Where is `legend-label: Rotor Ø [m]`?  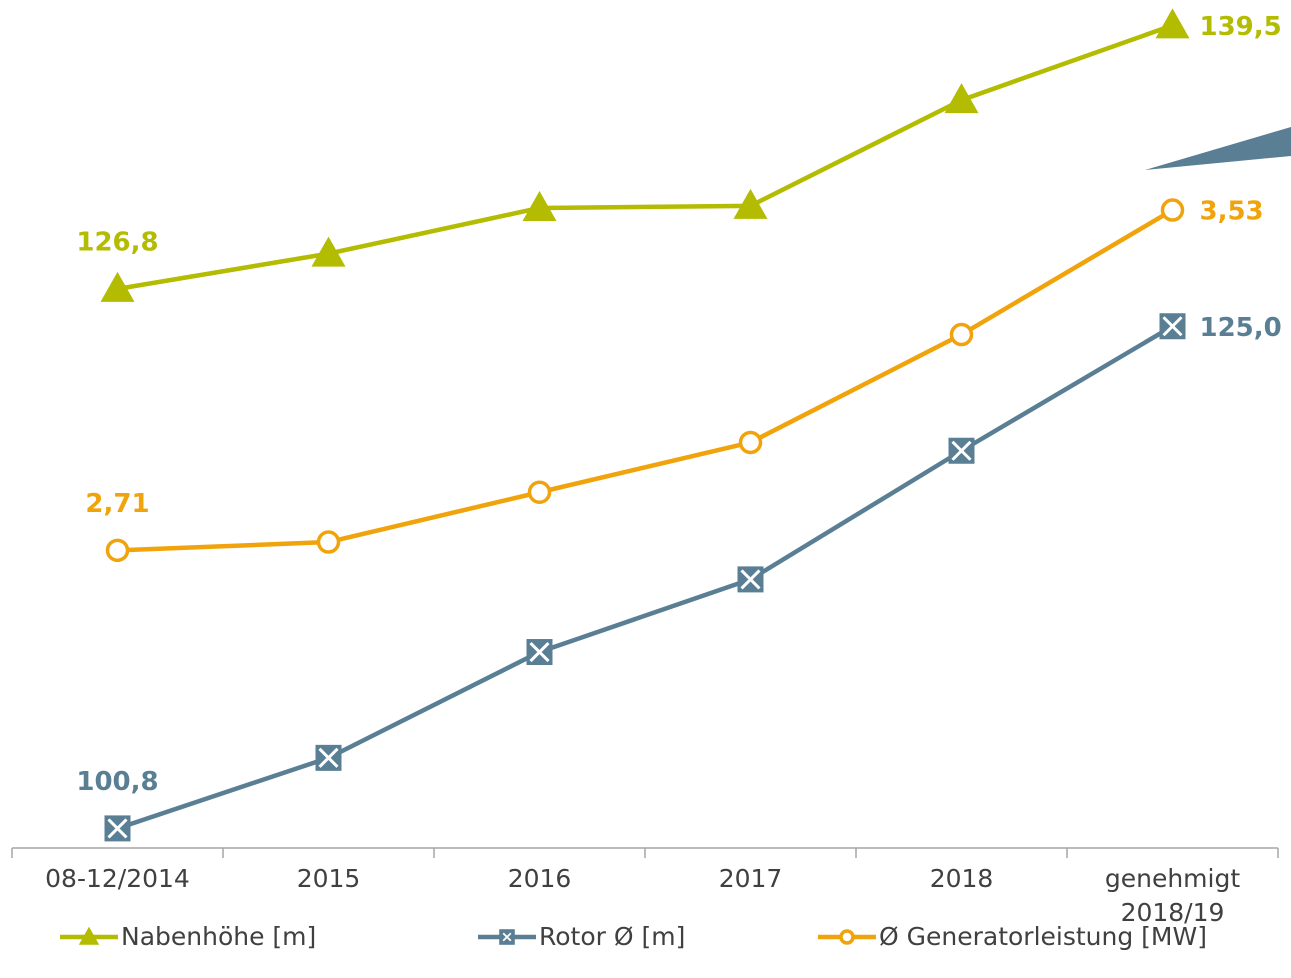
legend-label: Rotor Ø [m] is located at coordinates (612, 936).